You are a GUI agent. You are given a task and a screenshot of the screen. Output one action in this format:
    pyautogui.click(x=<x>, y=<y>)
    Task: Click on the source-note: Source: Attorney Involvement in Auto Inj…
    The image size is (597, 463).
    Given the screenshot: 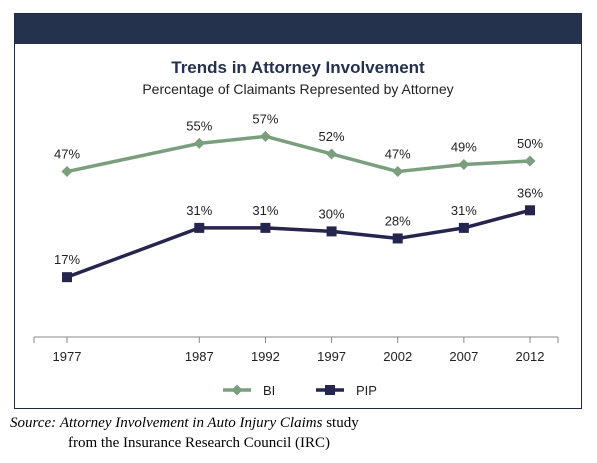 What is the action you would take?
    pyautogui.click(x=184, y=433)
    